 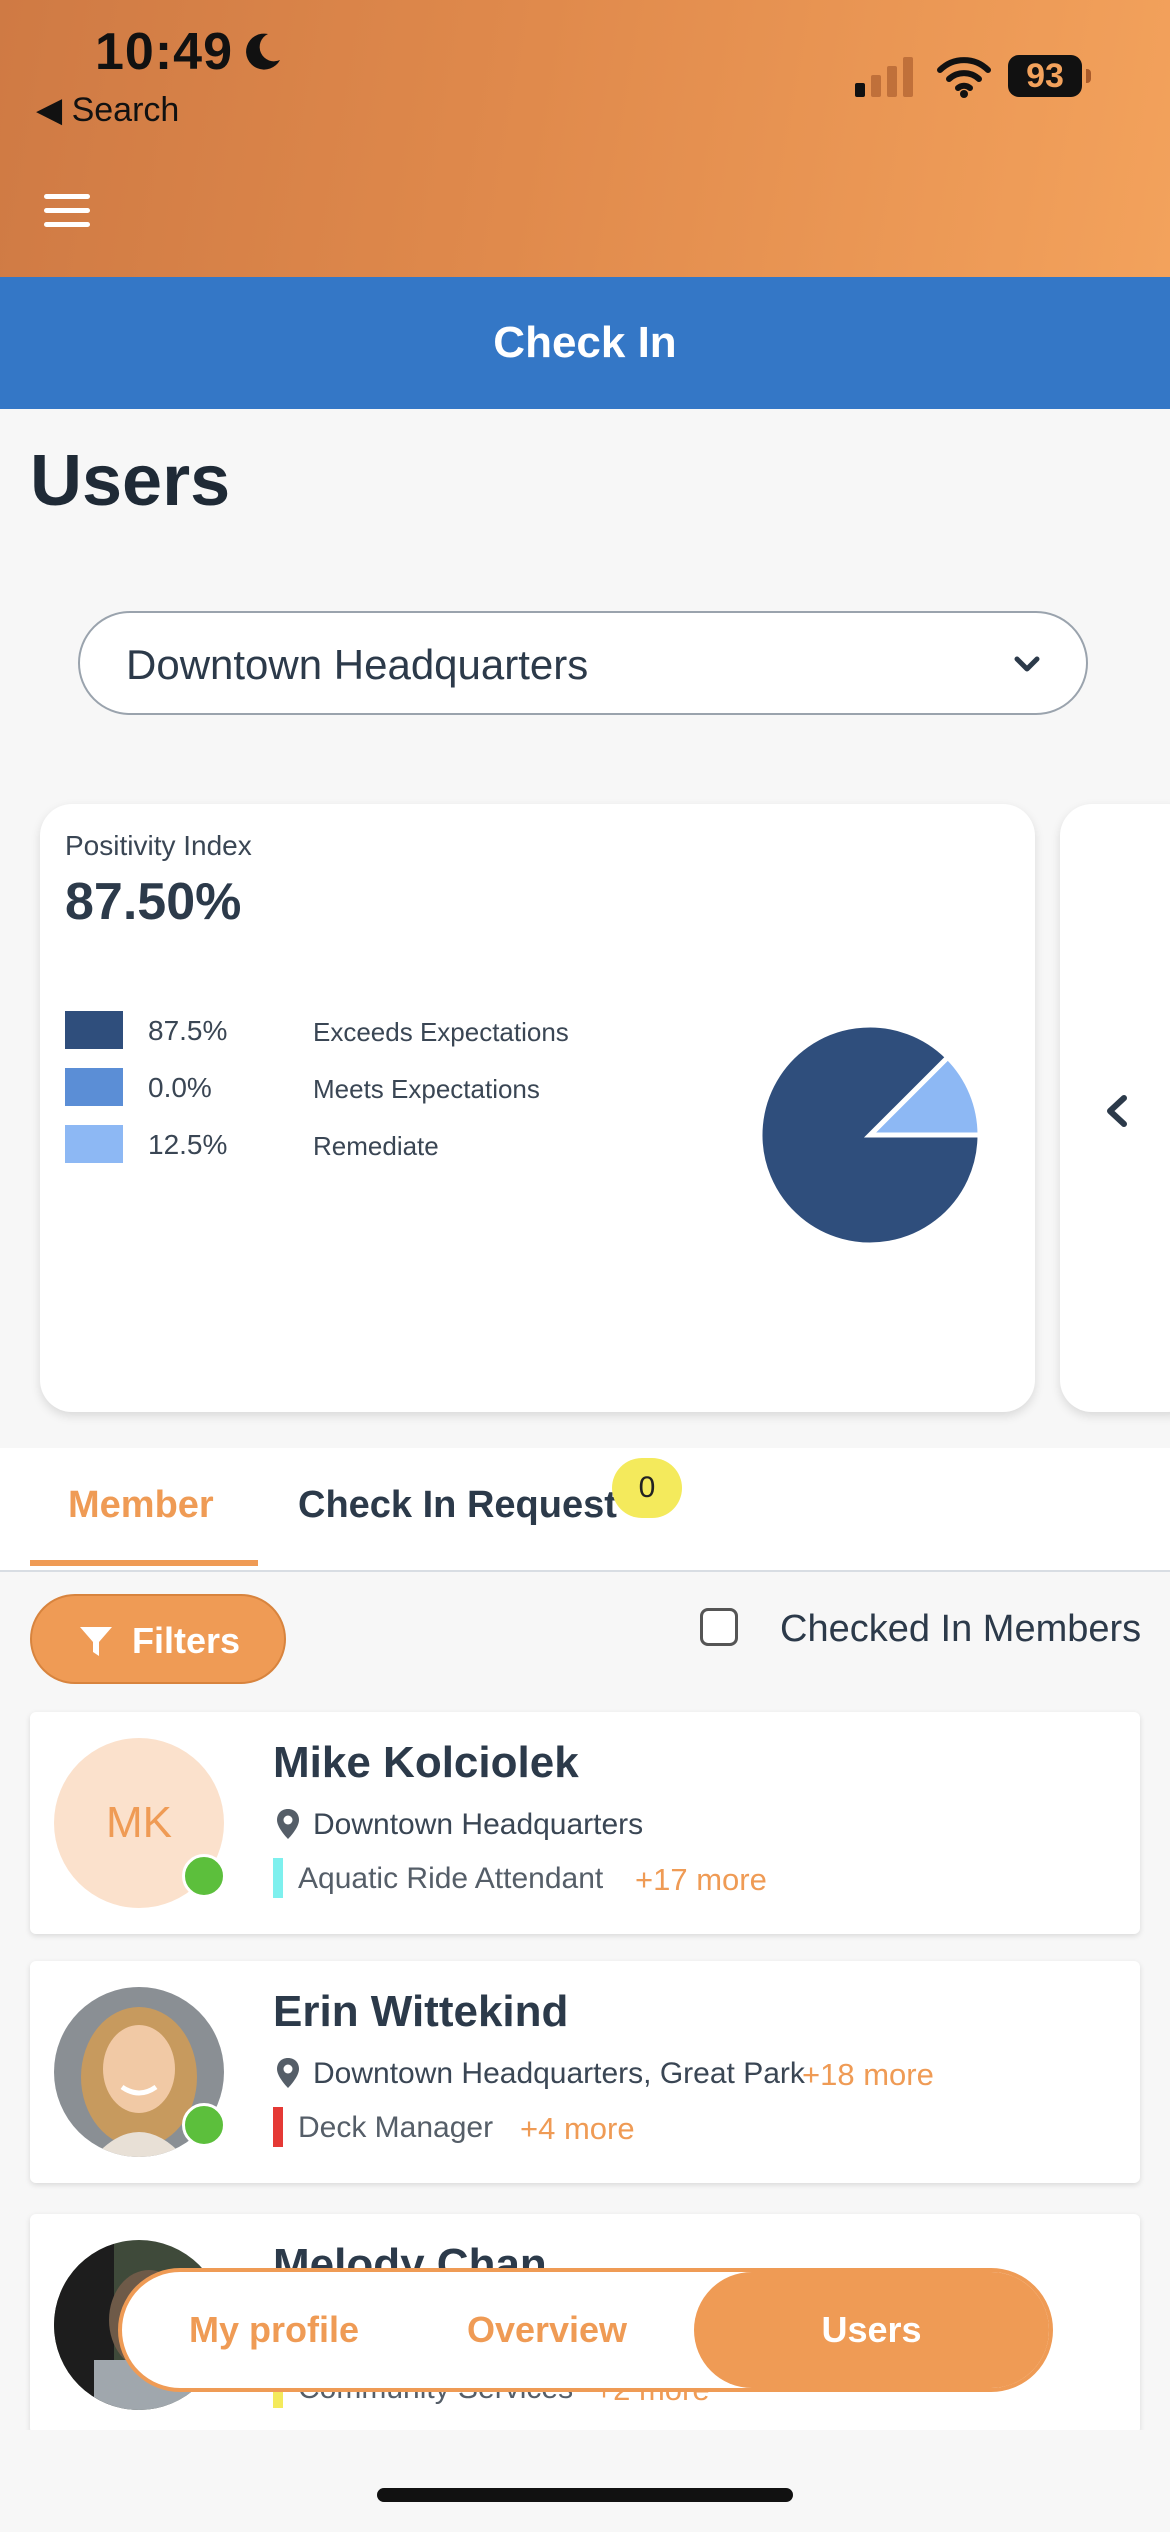 I want to click on legend-name: Meets Expectations, so click(x=426, y=1089).